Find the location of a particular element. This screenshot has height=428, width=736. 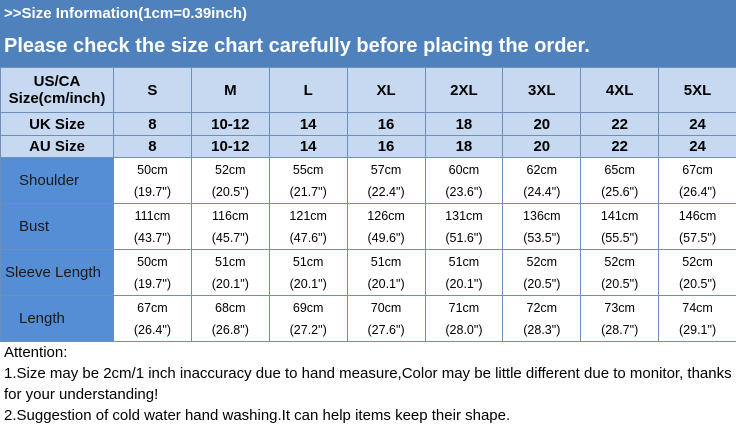

au-size-cell: 8 is located at coordinates (152, 146).